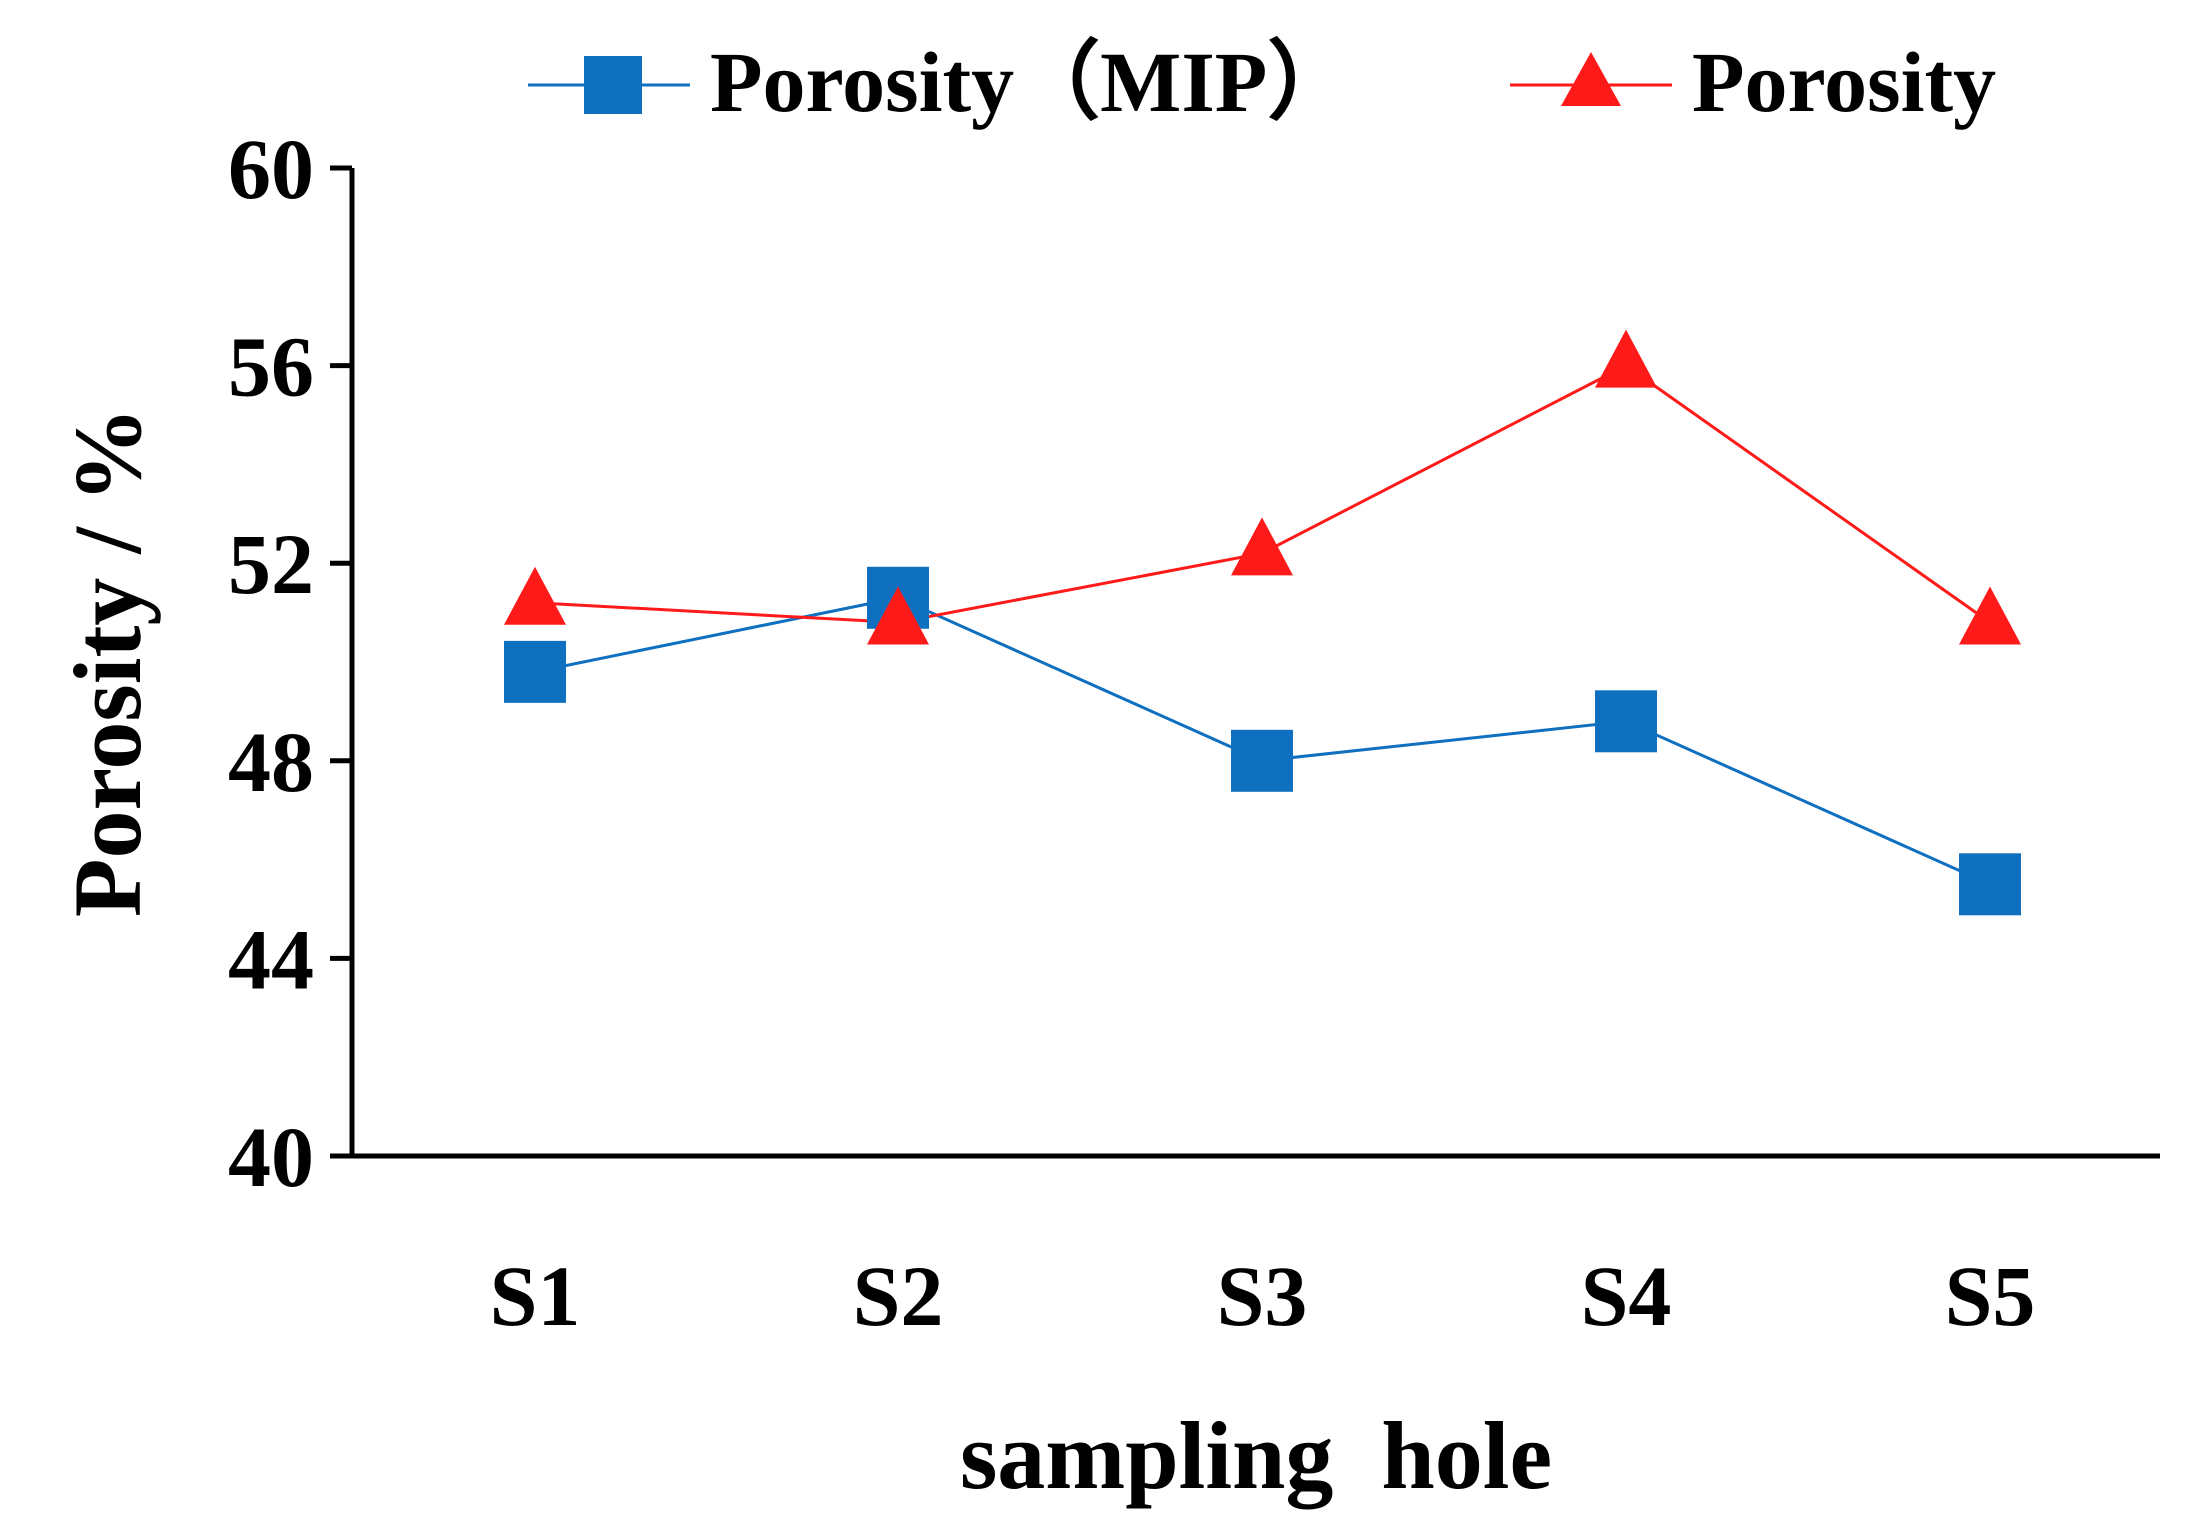 The height and width of the screenshot is (1536, 2196). I want to click on y-tick-label: 60, so click(271, 169).